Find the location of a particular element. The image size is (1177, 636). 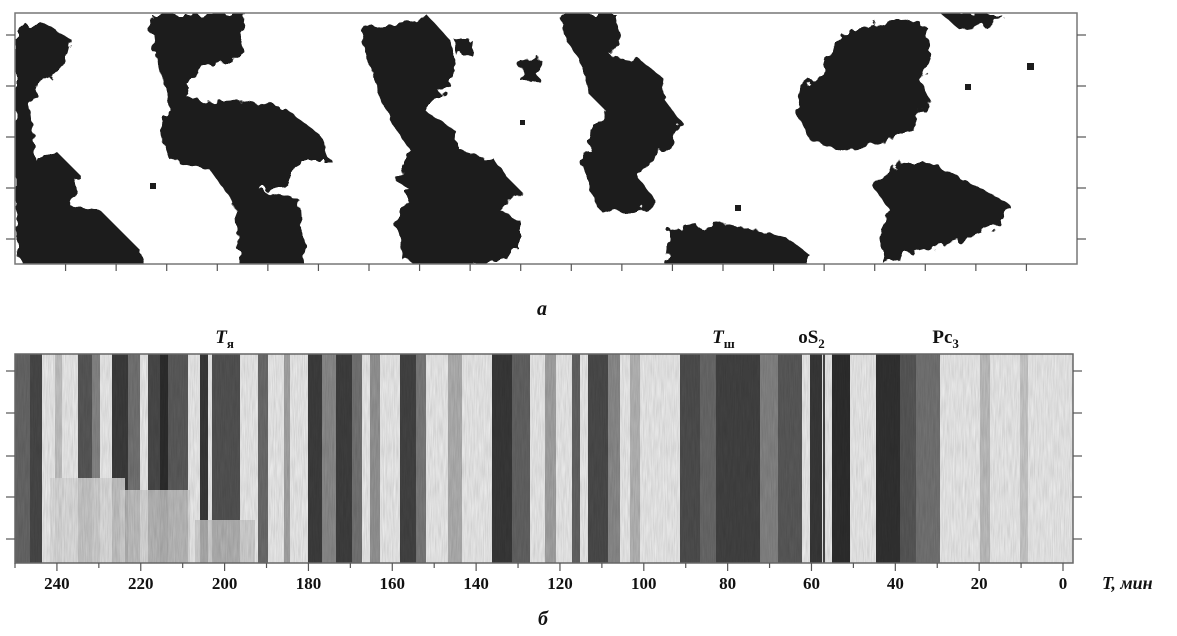

x-tick-label: 80 is located at coordinates (727, 583).